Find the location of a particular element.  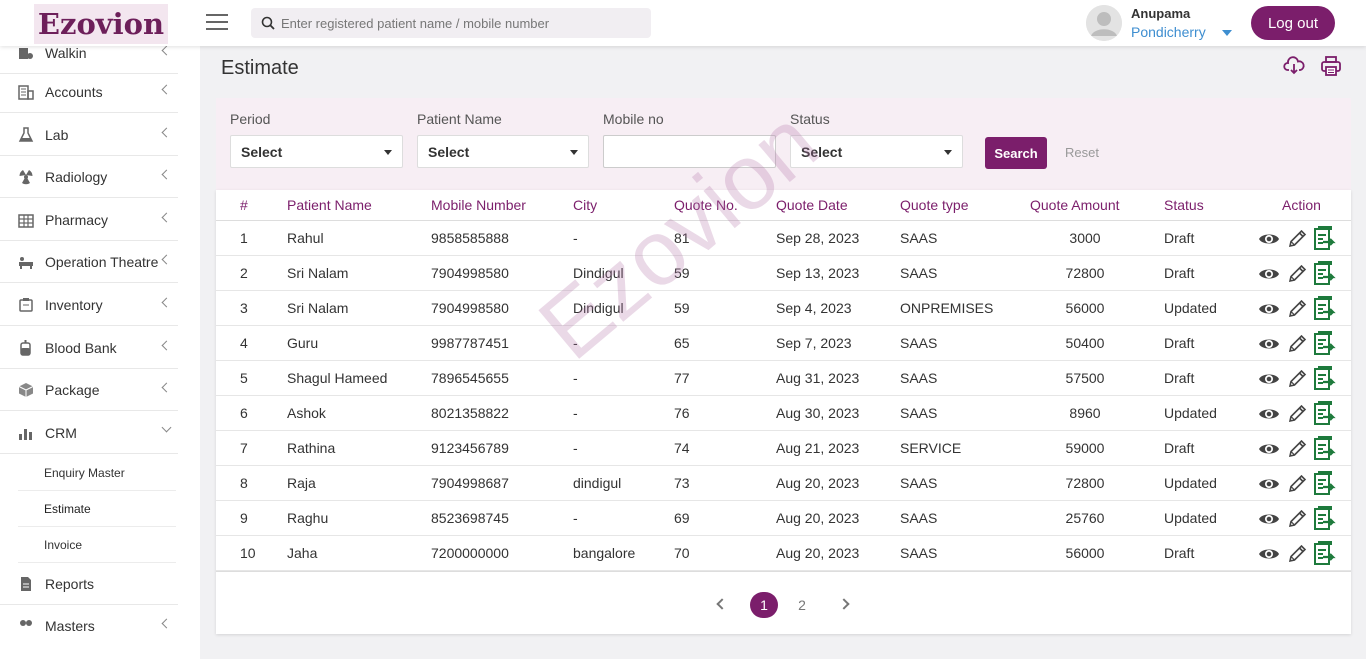

sidebar-item-pharmacy: Pharmacy is located at coordinates (89, 220).